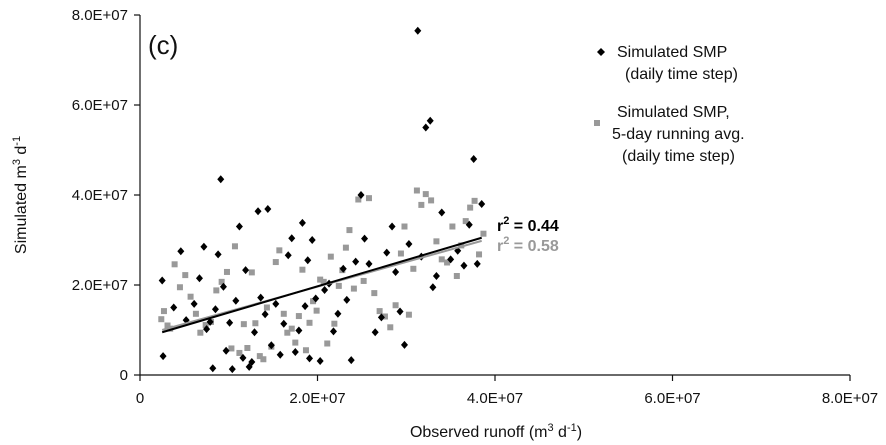 The height and width of the screenshot is (445, 886). Describe the element at coordinates (100, 15) in the screenshot. I see `y-tick-label: 8.0E+07` at that location.